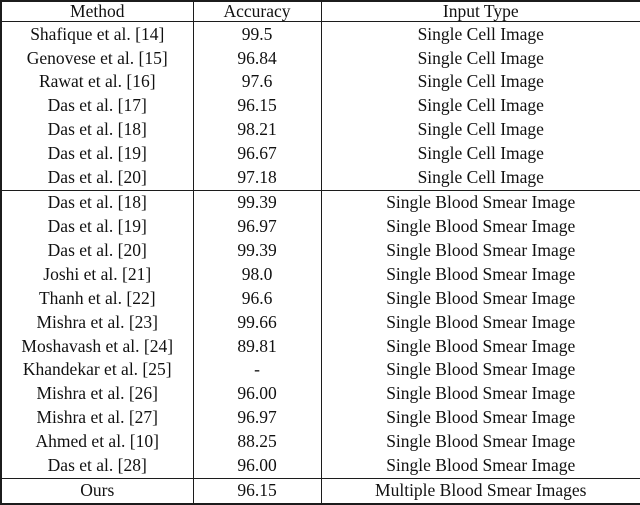 The image size is (640, 505). Describe the element at coordinates (257, 153) in the screenshot. I see `accuracy-cell: 96.67` at that location.